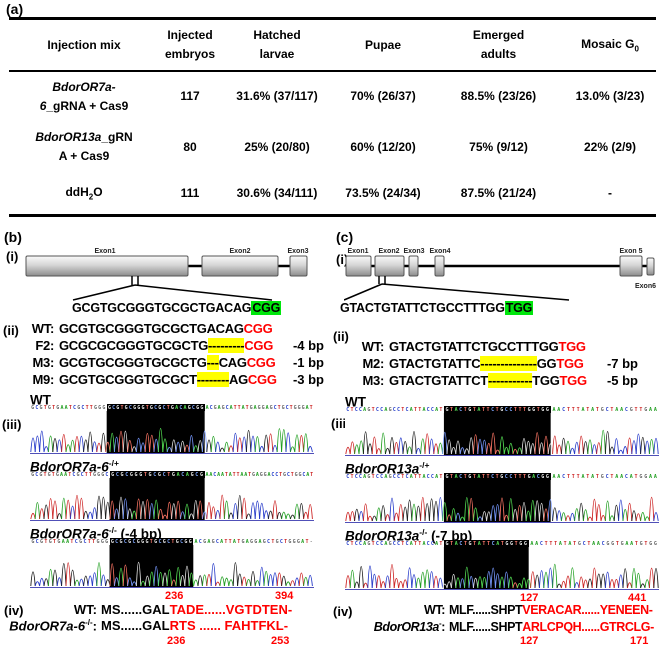 The image size is (663, 650). I want to click on deletion-dashes: -----------, so click(510, 380).